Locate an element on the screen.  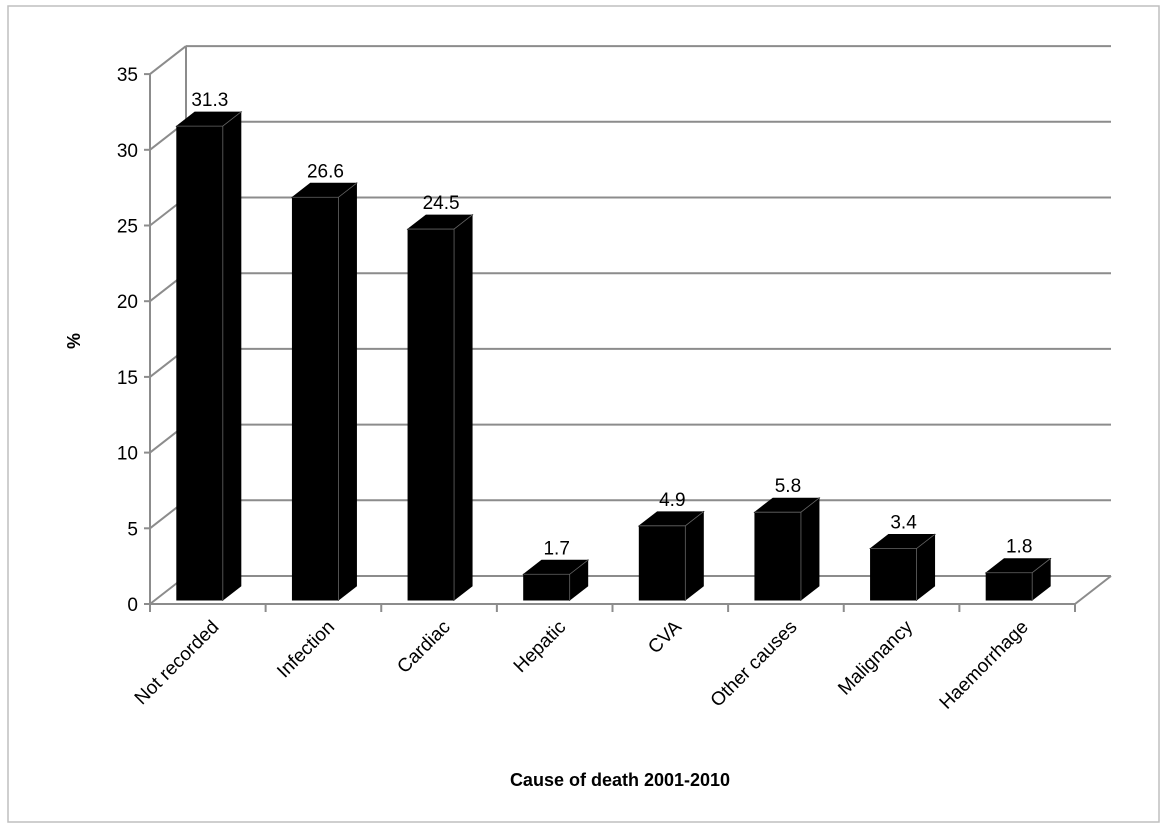
floor-edge is located at coordinates (1093, 590).